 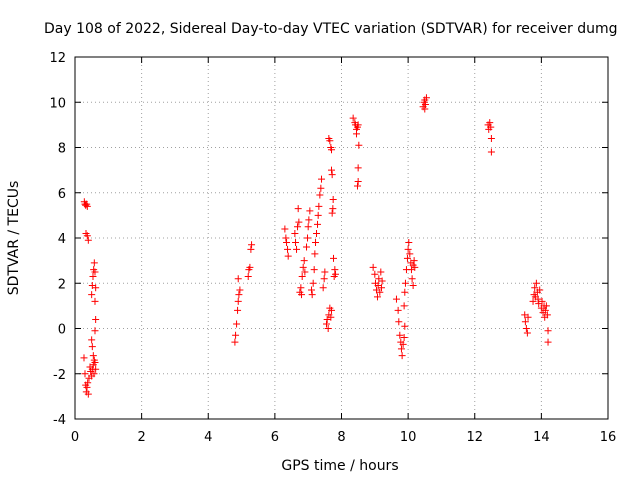 I want to click on x-tick-label: 16, so click(x=608, y=437).